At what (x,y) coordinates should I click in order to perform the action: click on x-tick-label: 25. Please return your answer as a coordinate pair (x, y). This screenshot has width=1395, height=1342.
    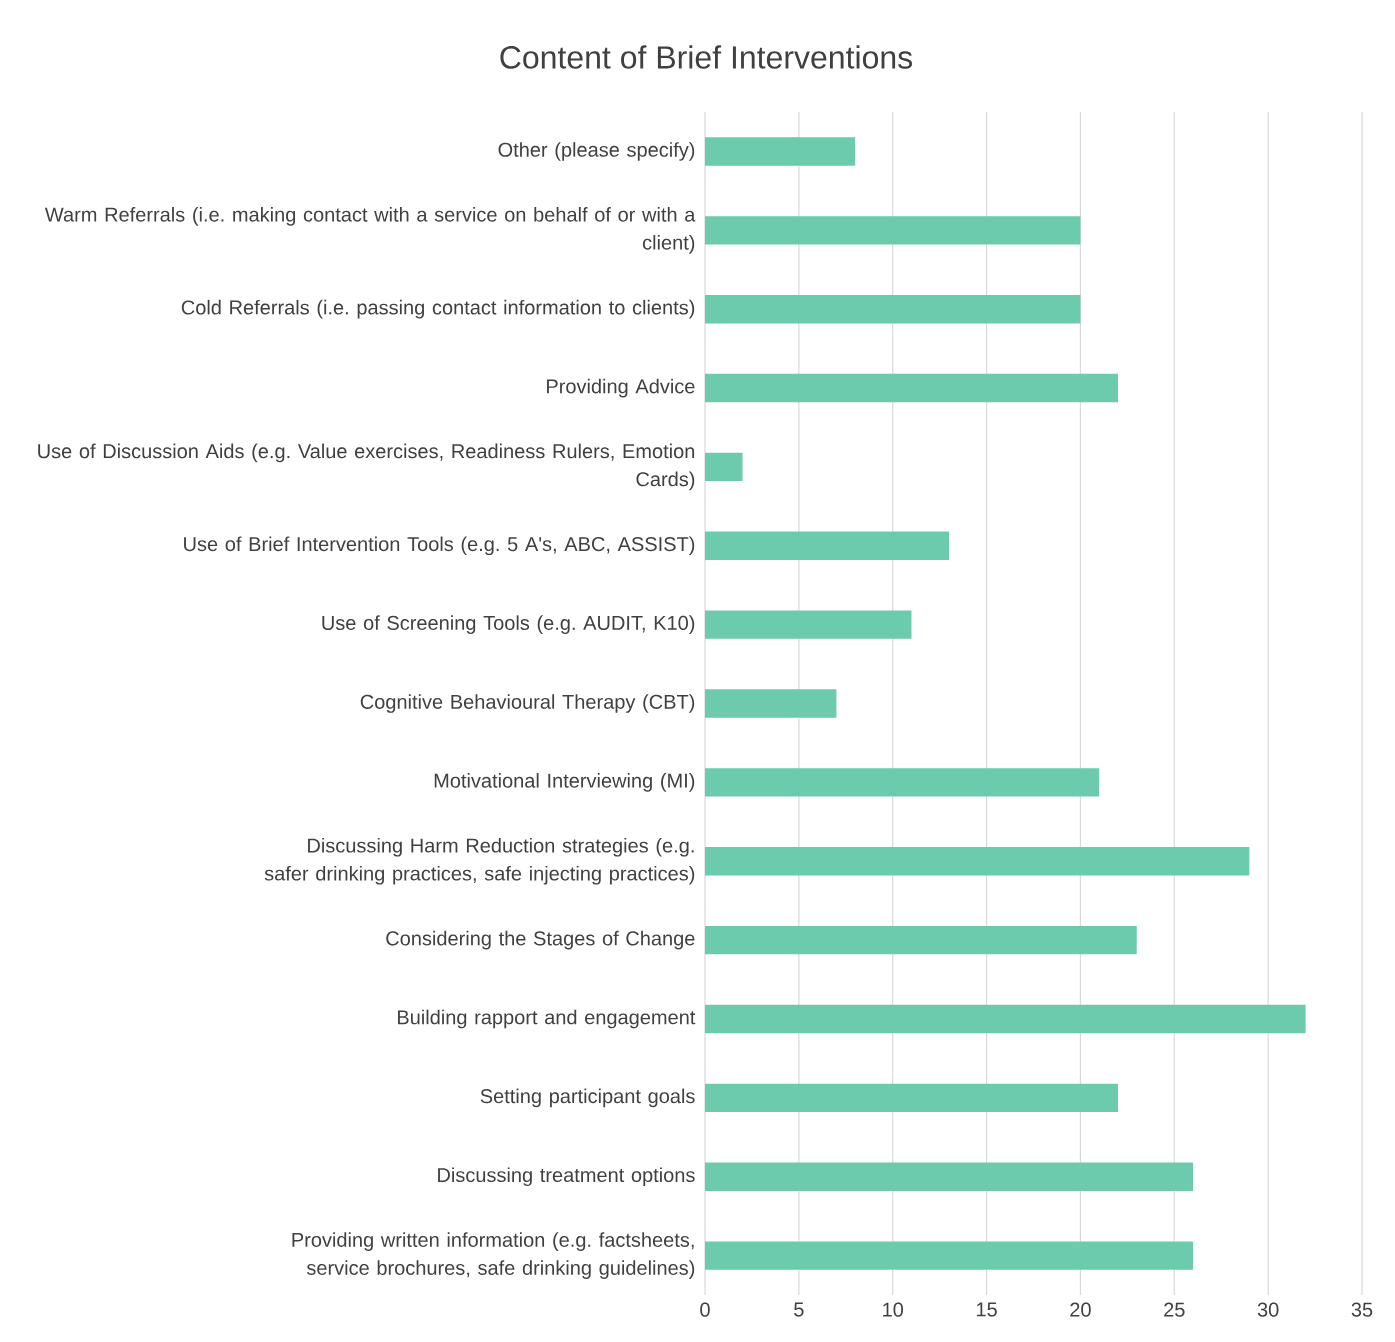
    Looking at the image, I should click on (1174, 1309).